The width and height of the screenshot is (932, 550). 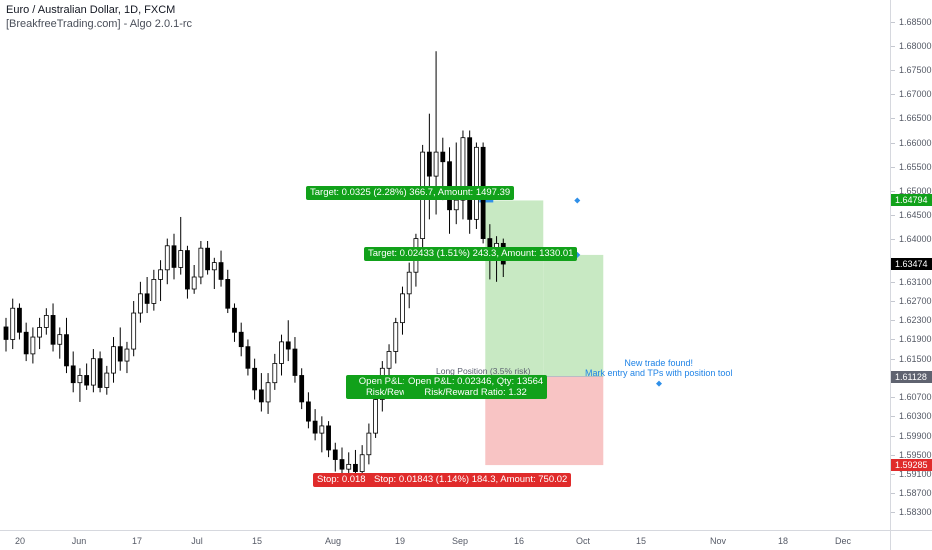 I want to click on time-tick-label: Jun, so click(x=79, y=541).